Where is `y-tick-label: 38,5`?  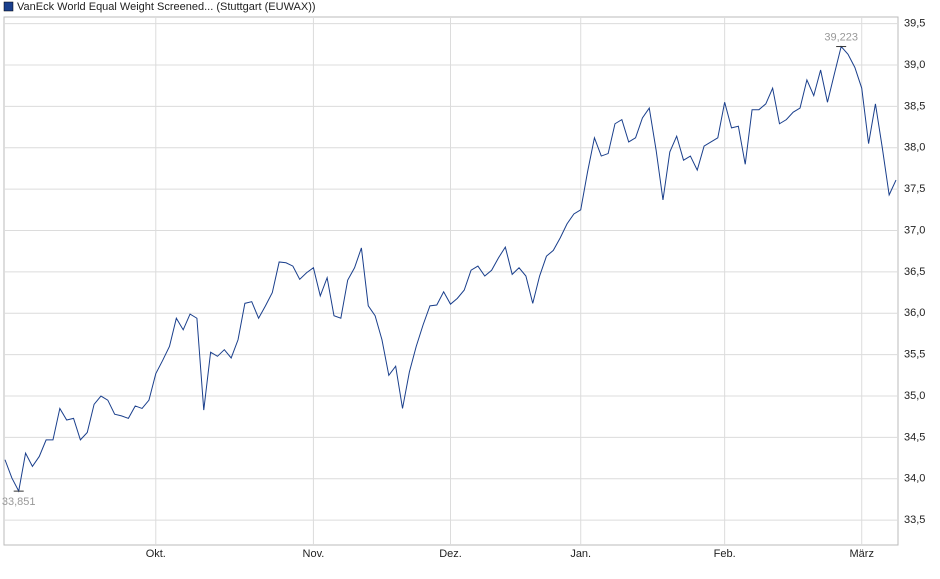
y-tick-label: 38,5 is located at coordinates (914, 106).